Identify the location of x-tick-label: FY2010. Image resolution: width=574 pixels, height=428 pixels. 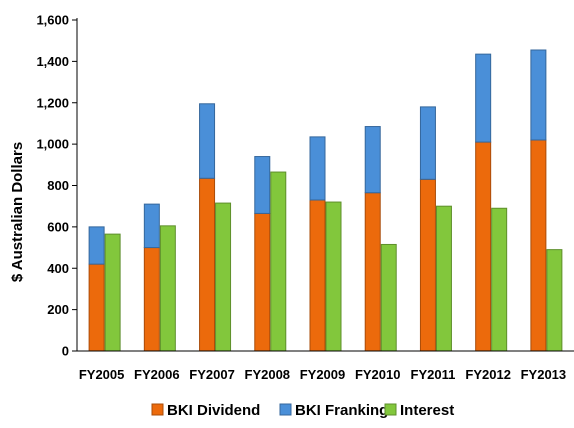
(378, 374).